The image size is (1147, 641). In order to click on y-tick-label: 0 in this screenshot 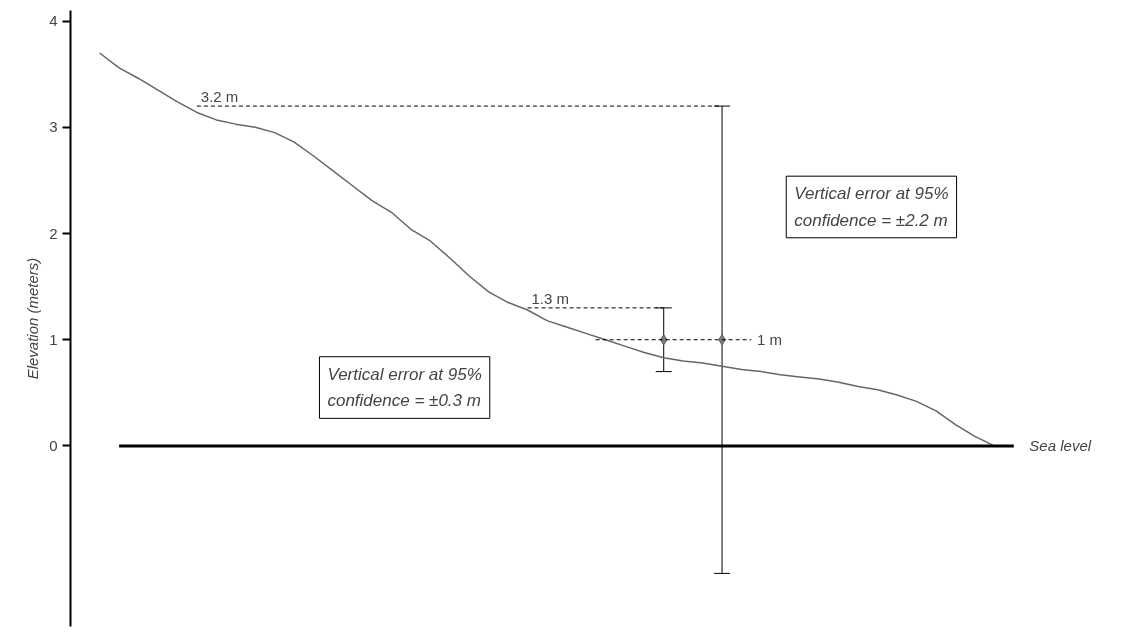, I will do `click(53, 445)`.